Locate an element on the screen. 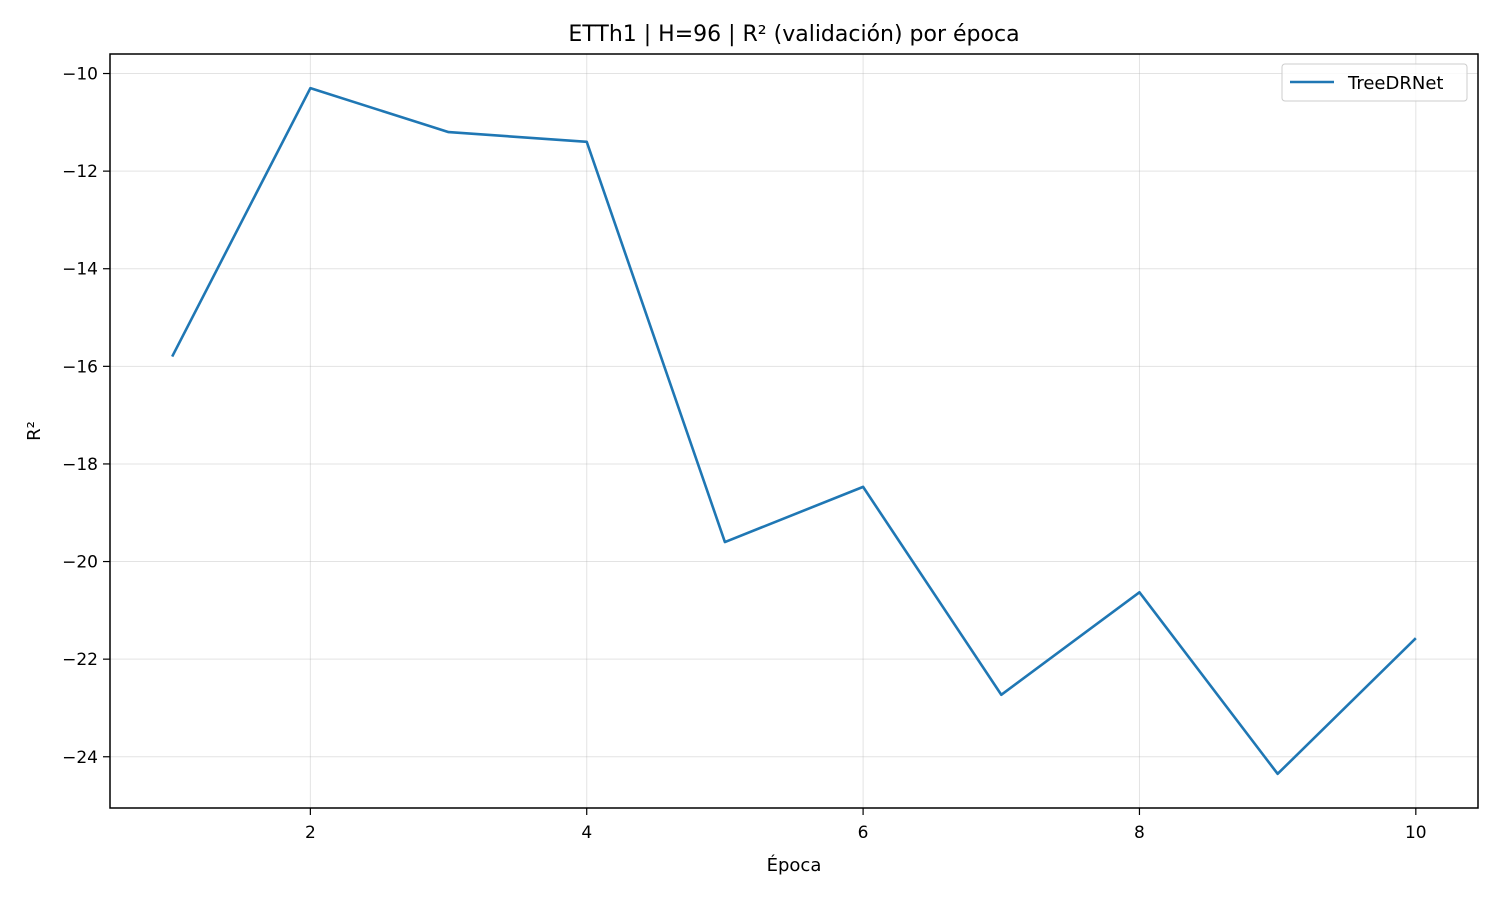 This screenshot has width=1500, height=900. x-axis-label: Época is located at coordinates (794, 865).